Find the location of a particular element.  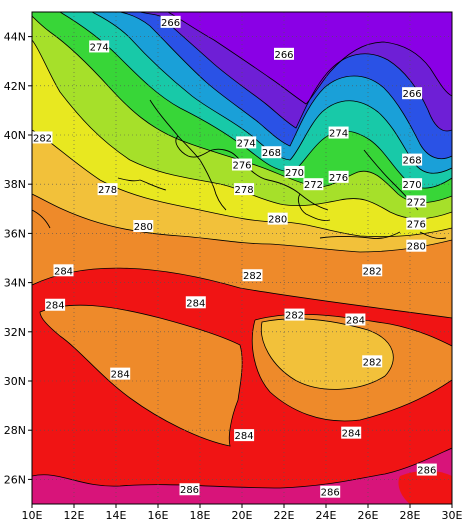

x-tick-label: 30E is located at coordinates (452, 515).